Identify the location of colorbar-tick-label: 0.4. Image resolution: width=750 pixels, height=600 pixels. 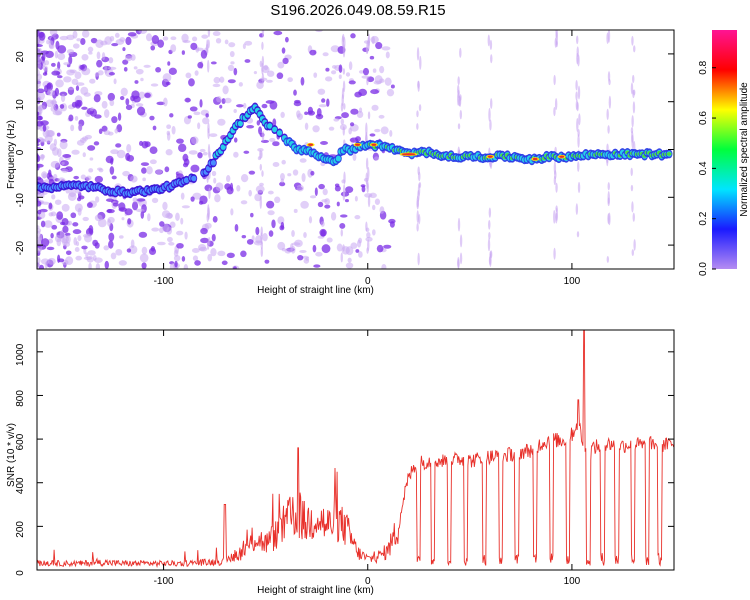
(703, 168).